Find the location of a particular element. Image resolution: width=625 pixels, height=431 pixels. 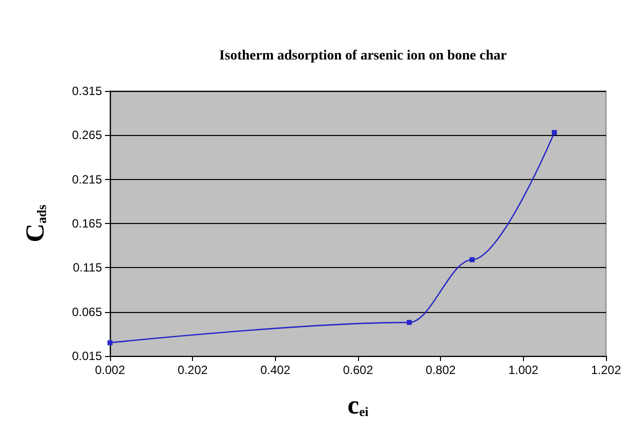

x-axis-title: cei is located at coordinates (358, 405).